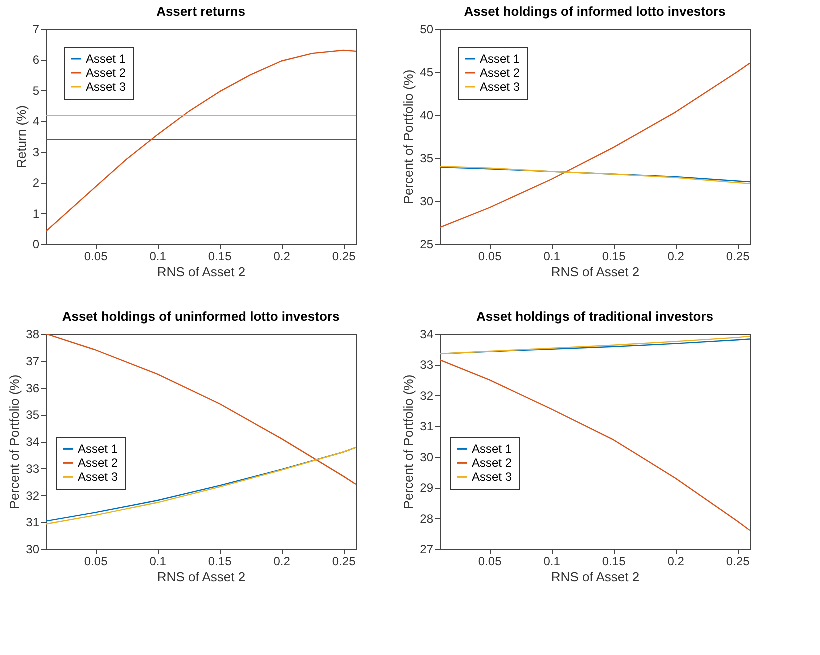  I want to click on y-tick-label: 7, so click(36, 29).